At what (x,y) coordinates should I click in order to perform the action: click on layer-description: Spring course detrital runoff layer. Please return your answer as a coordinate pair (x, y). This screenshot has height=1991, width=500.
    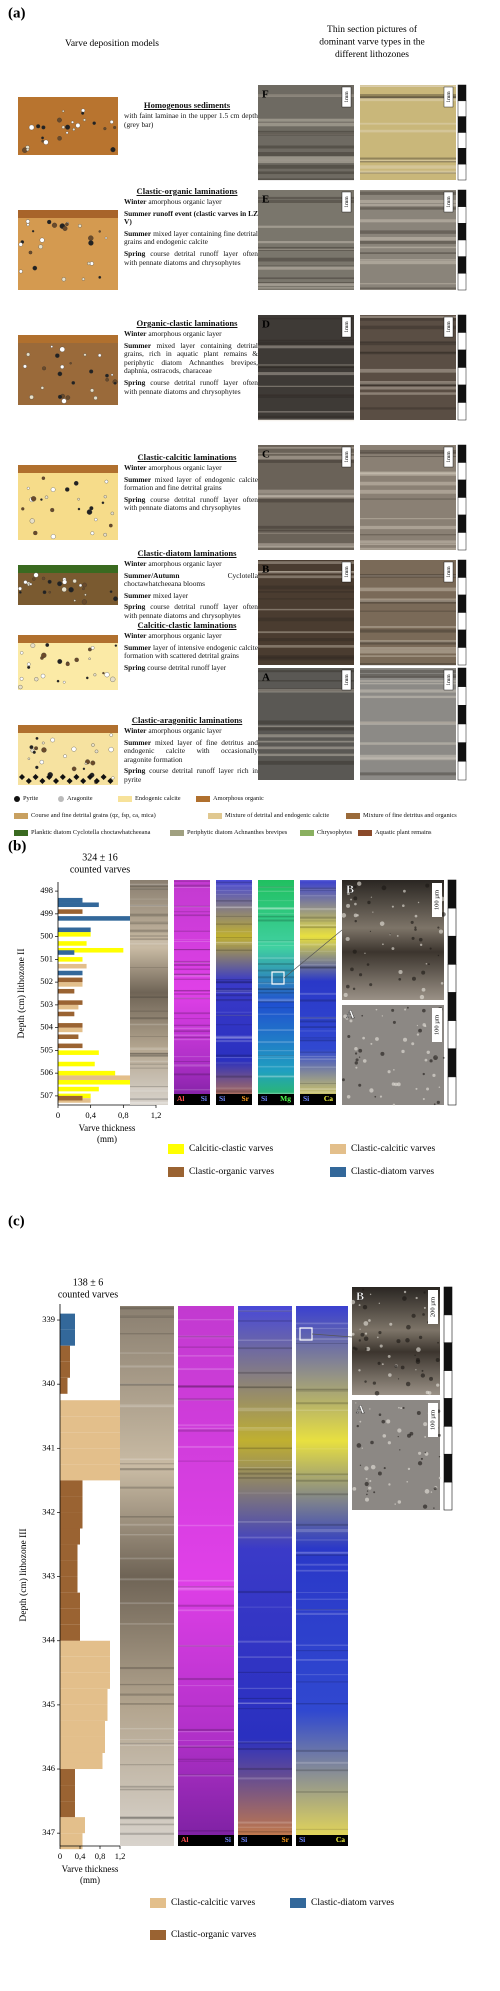
    Looking at the image, I should click on (191, 667).